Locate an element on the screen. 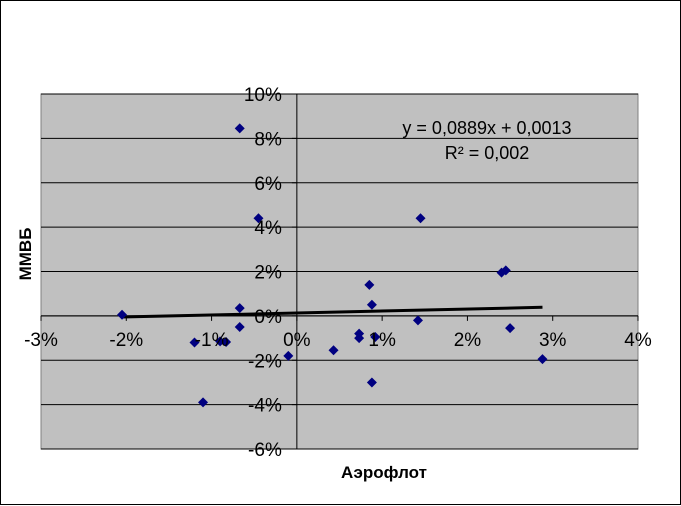 The height and width of the screenshot is (506, 681). y-tick-label-6: 6% is located at coordinates (268, 184).